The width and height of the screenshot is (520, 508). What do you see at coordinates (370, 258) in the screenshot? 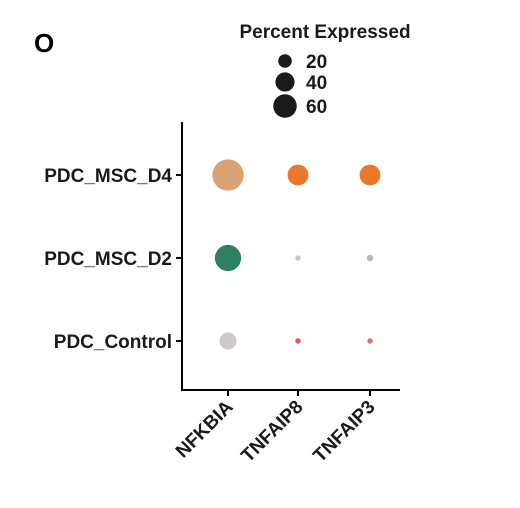
I see `dot-tnfaip3-pdc-msc-d2` at bounding box center [370, 258].